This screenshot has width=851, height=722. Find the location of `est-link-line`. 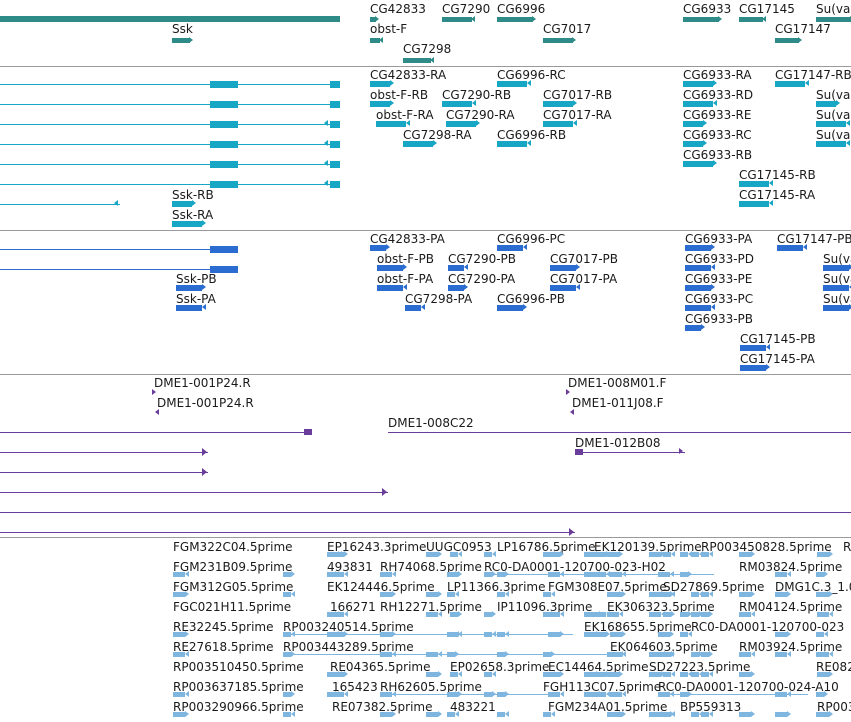

est-link-line is located at coordinates (733, 694).